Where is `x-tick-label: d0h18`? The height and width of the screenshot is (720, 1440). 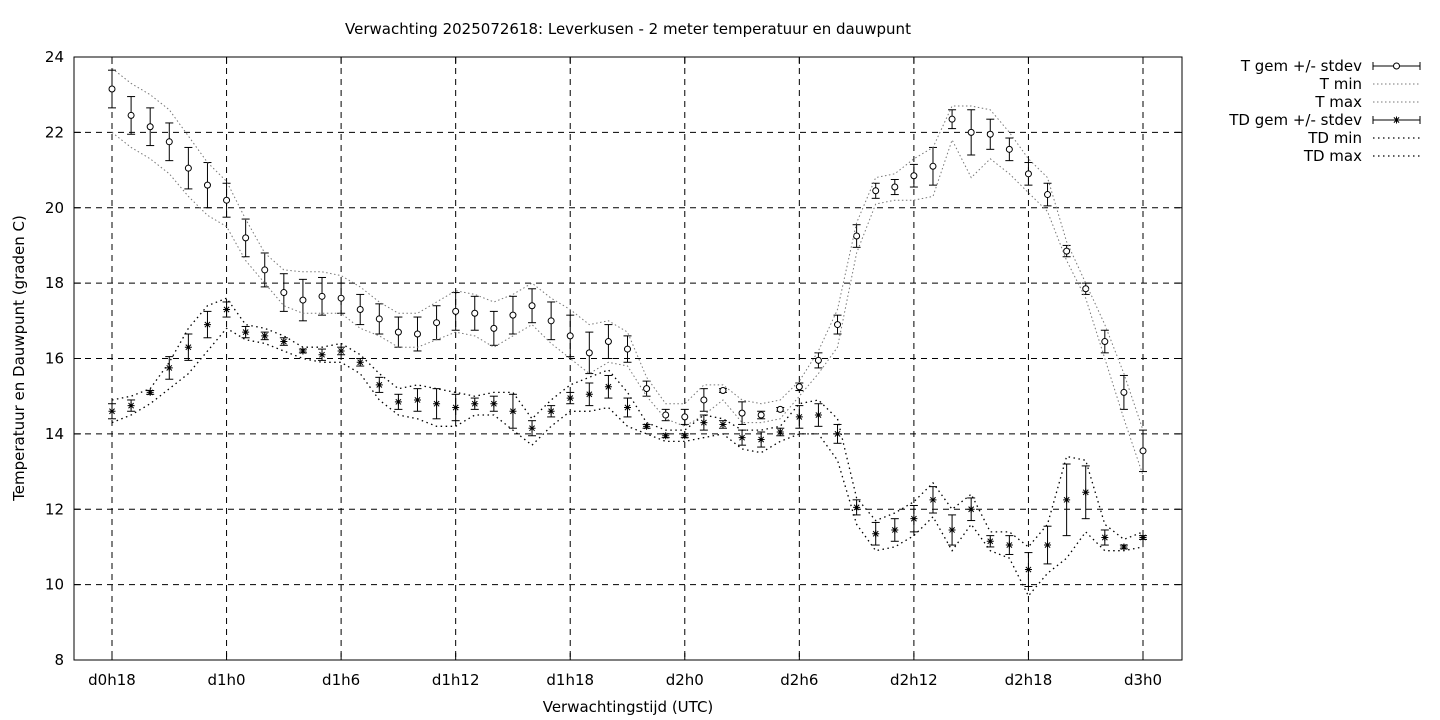 x-tick-label: d0h18 is located at coordinates (112, 680).